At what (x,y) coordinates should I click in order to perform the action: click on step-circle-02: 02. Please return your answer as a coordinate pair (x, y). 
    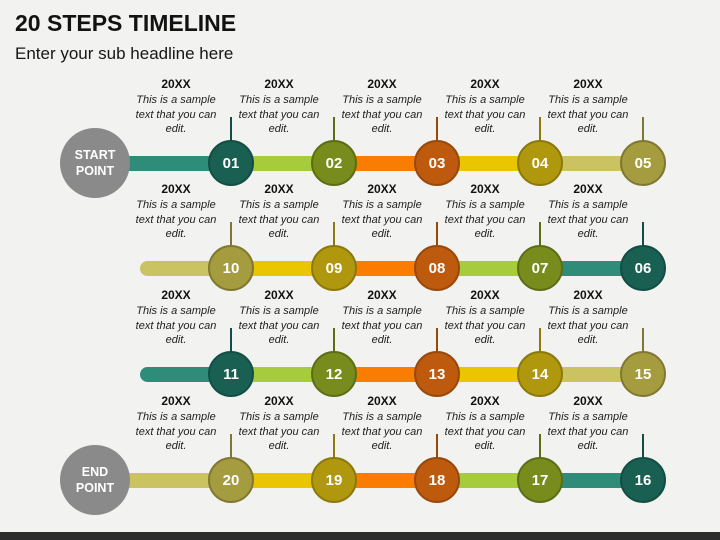
    Looking at the image, I should click on (334, 163).